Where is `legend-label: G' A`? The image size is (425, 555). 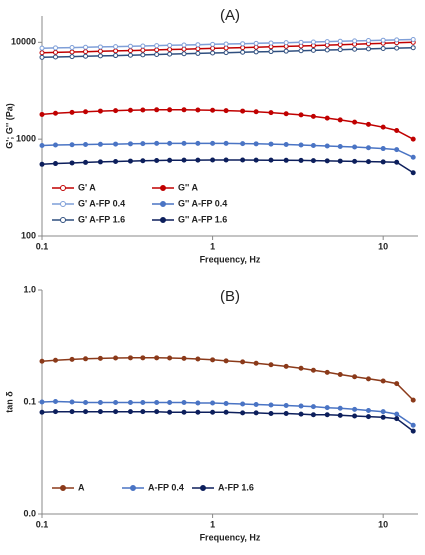 legend-label: G' A is located at coordinates (87, 187).